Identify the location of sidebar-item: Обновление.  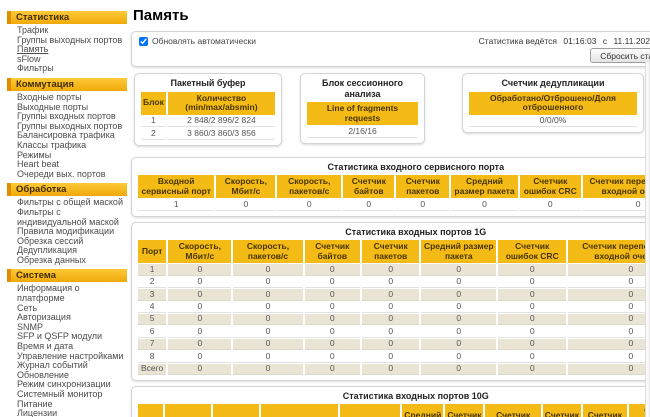
(43, 374).